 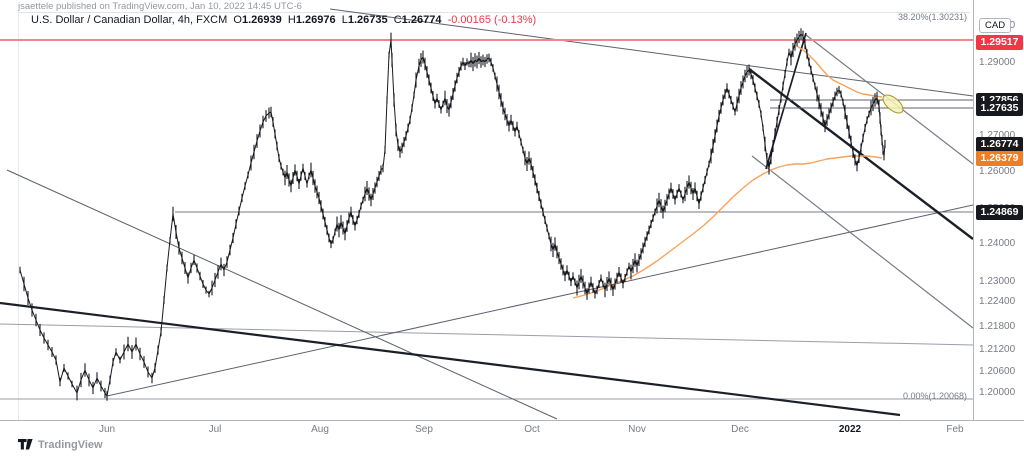 I want to click on high-label: H, so click(x=291, y=20).